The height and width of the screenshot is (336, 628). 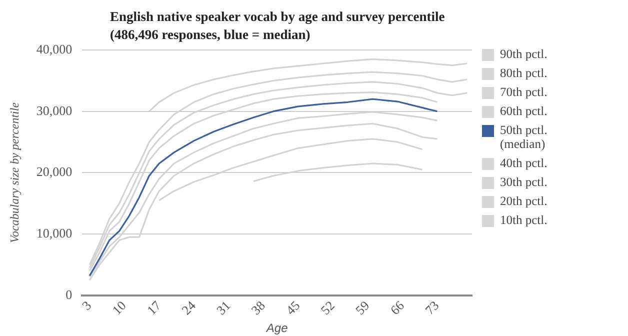 I want to click on y-tick-label: 10,000, so click(x=54, y=232).